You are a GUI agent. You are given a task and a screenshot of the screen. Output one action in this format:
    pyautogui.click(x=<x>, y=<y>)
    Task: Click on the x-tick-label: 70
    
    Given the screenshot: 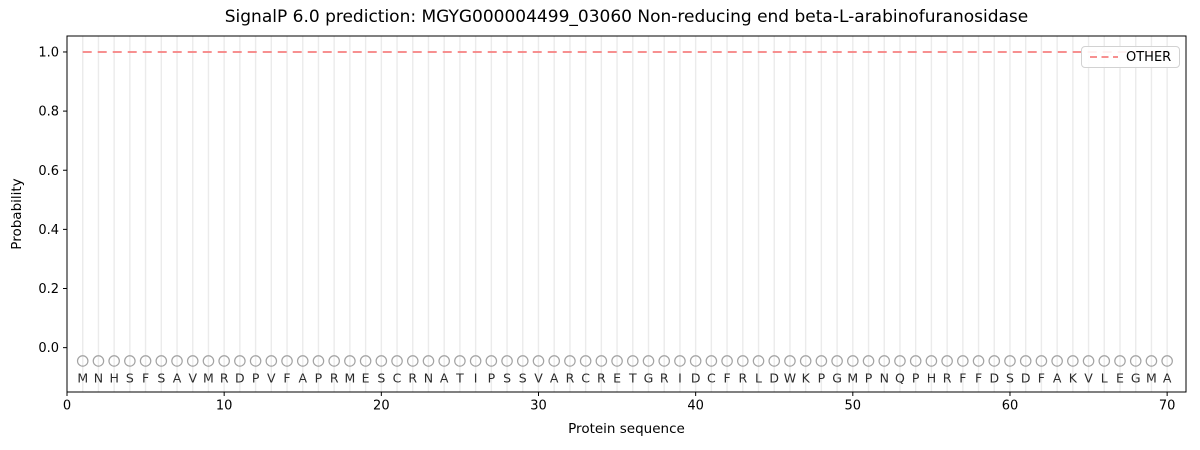 What is the action you would take?
    pyautogui.click(x=1167, y=406)
    